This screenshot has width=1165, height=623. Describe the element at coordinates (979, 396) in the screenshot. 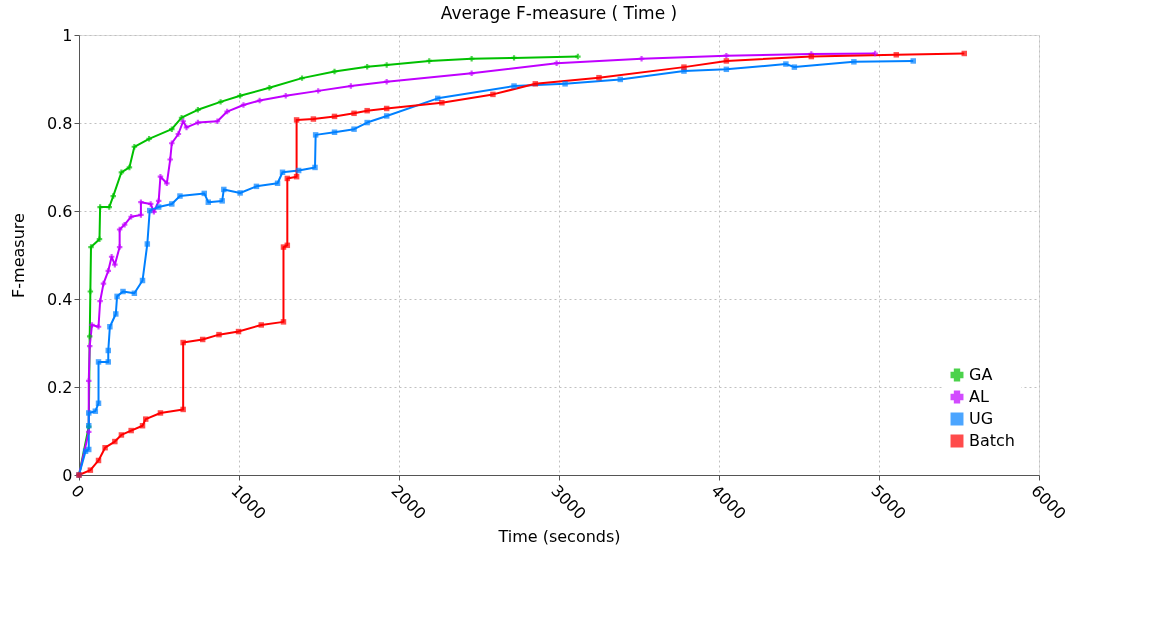

I see `legend-label: AL` at that location.